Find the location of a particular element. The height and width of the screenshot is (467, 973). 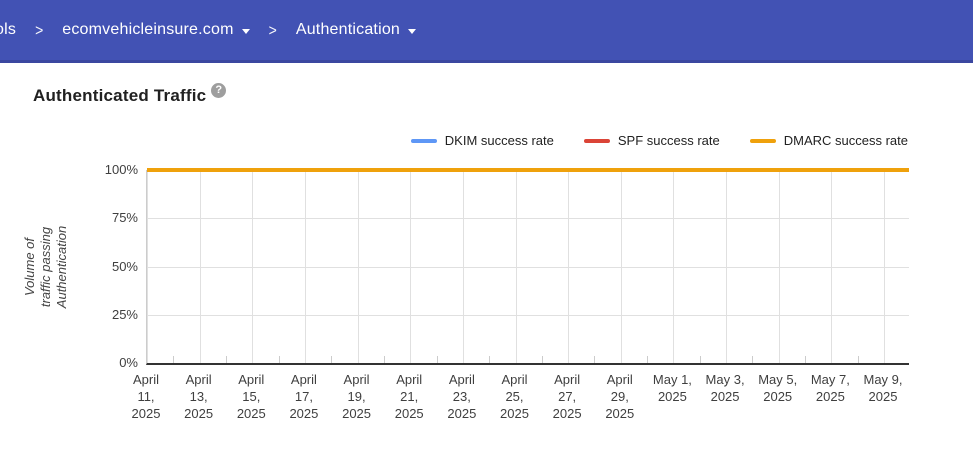

y-axis-title-text: Volume of traffic passing Authentication is located at coordinates (45, 266).